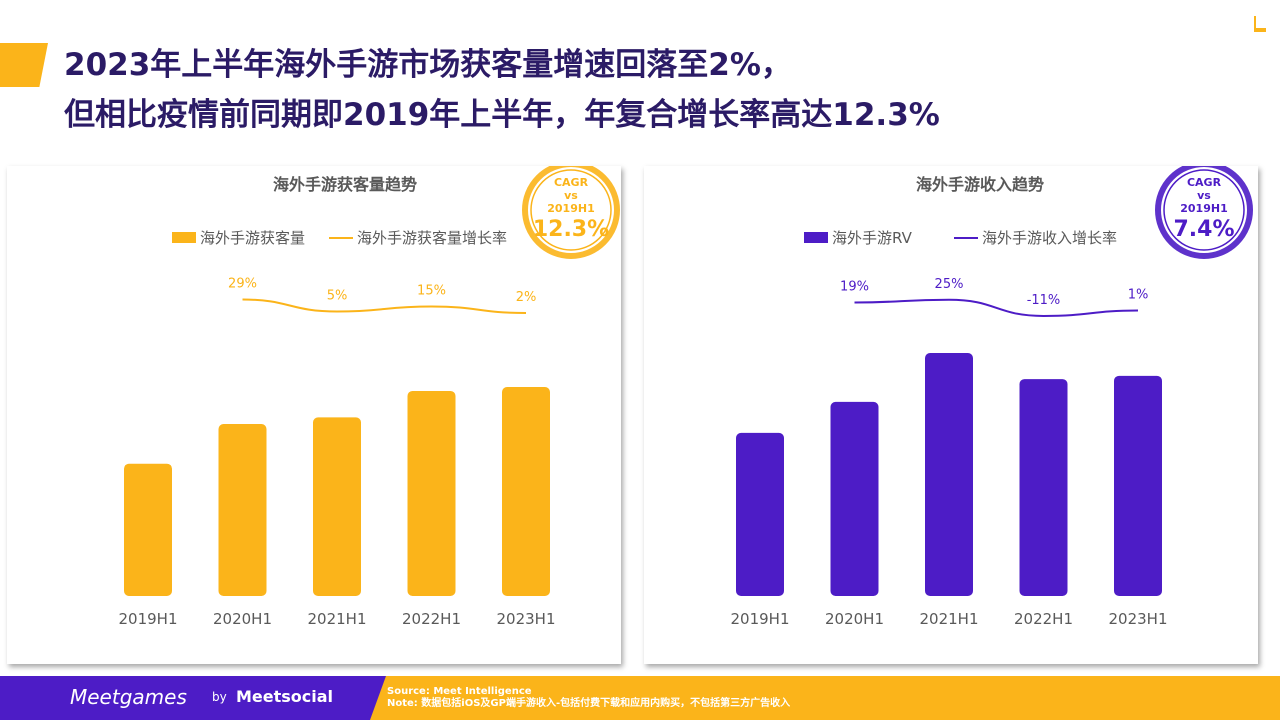 Image resolution: width=1280 pixels, height=720 pixels. What do you see at coordinates (459, 691) in the screenshot?
I see `source-text: Source: Meet Intelligence` at bounding box center [459, 691].